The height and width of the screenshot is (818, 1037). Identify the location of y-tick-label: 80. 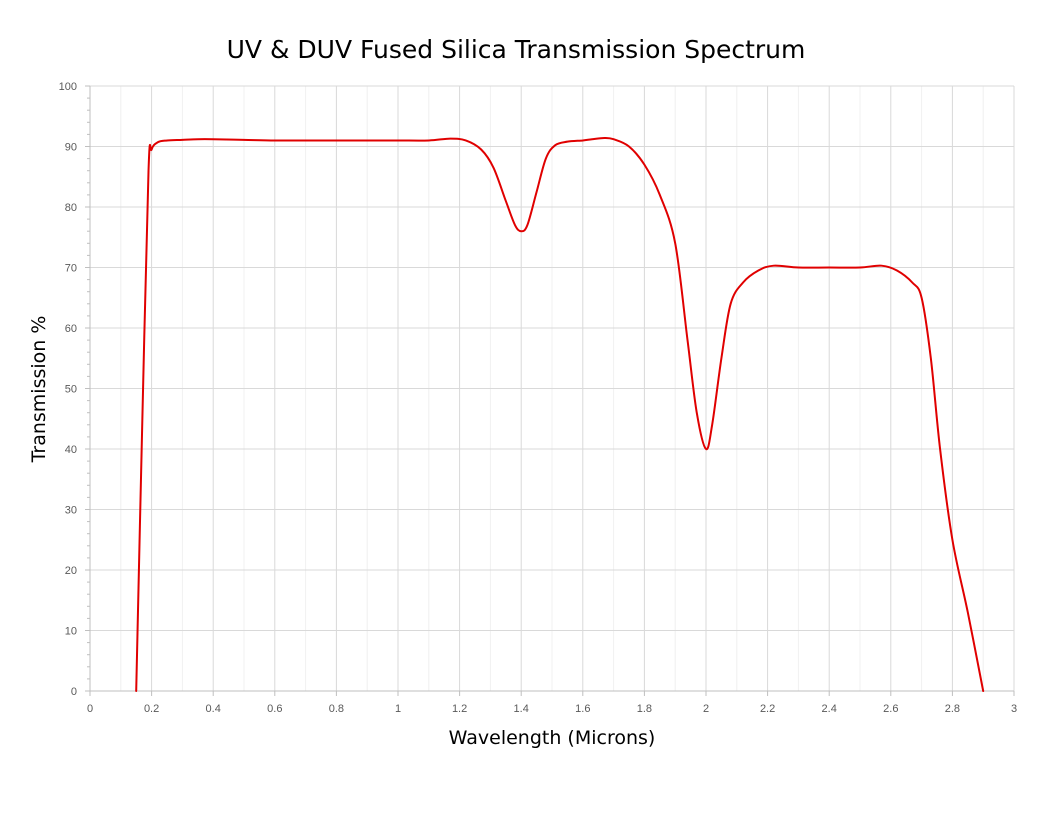
(71, 208).